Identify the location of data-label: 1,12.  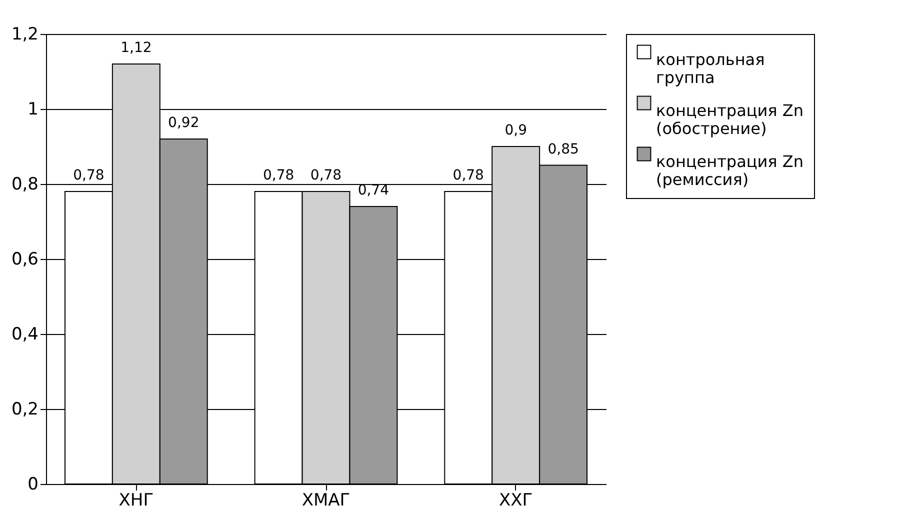
(136, 48).